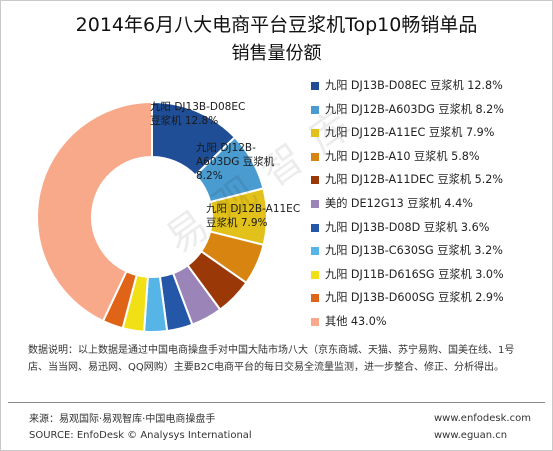 This screenshot has height=451, width=553. What do you see at coordinates (276, 402) in the screenshot?
I see `footer-divider` at bounding box center [276, 402].